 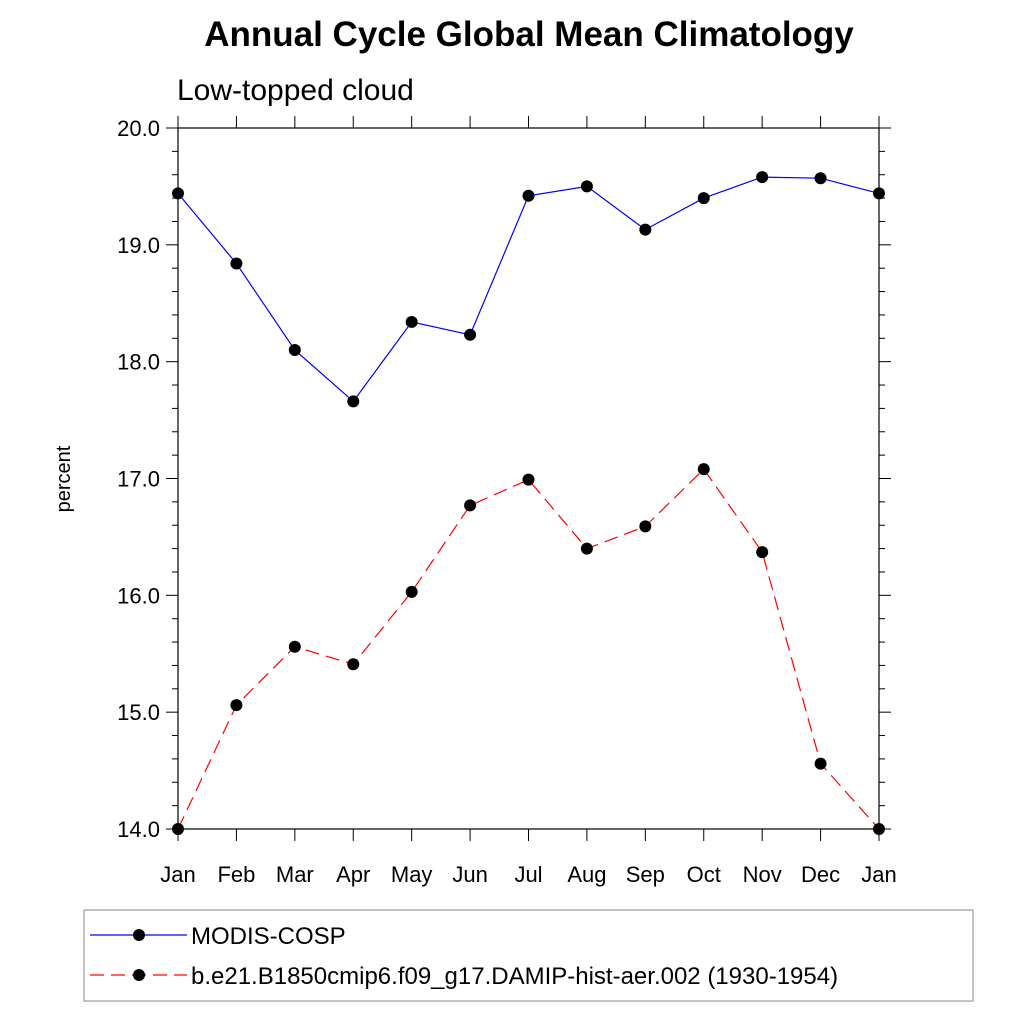 What do you see at coordinates (412, 874) in the screenshot?
I see `x-tick-label: May` at bounding box center [412, 874].